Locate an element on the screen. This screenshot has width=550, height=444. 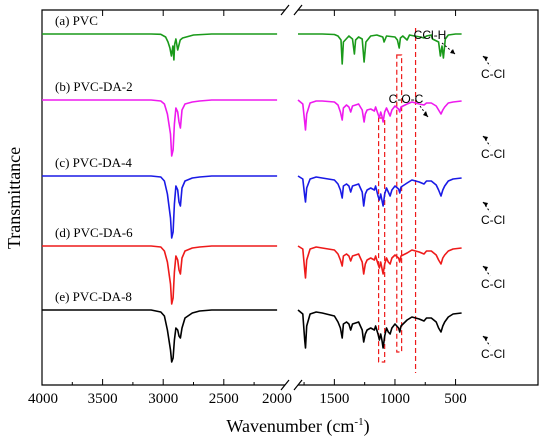
ccl-h-dashed-box is located at coordinates (399, 203).